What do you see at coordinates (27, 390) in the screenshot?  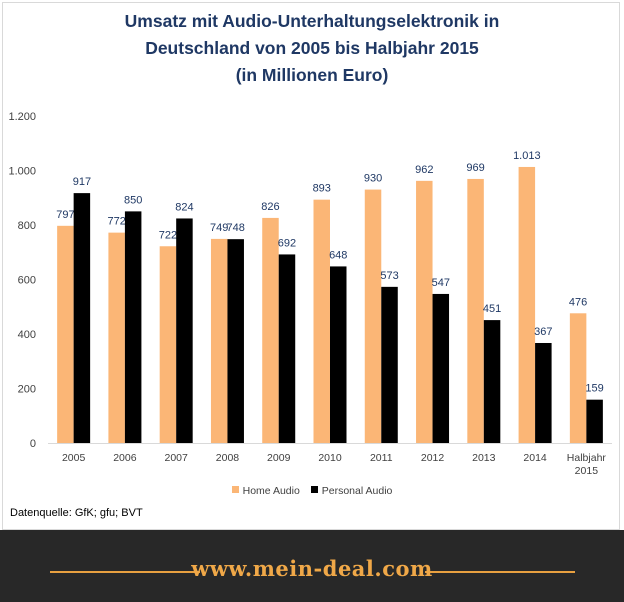 I see `y-tick-label: 200` at bounding box center [27, 390].